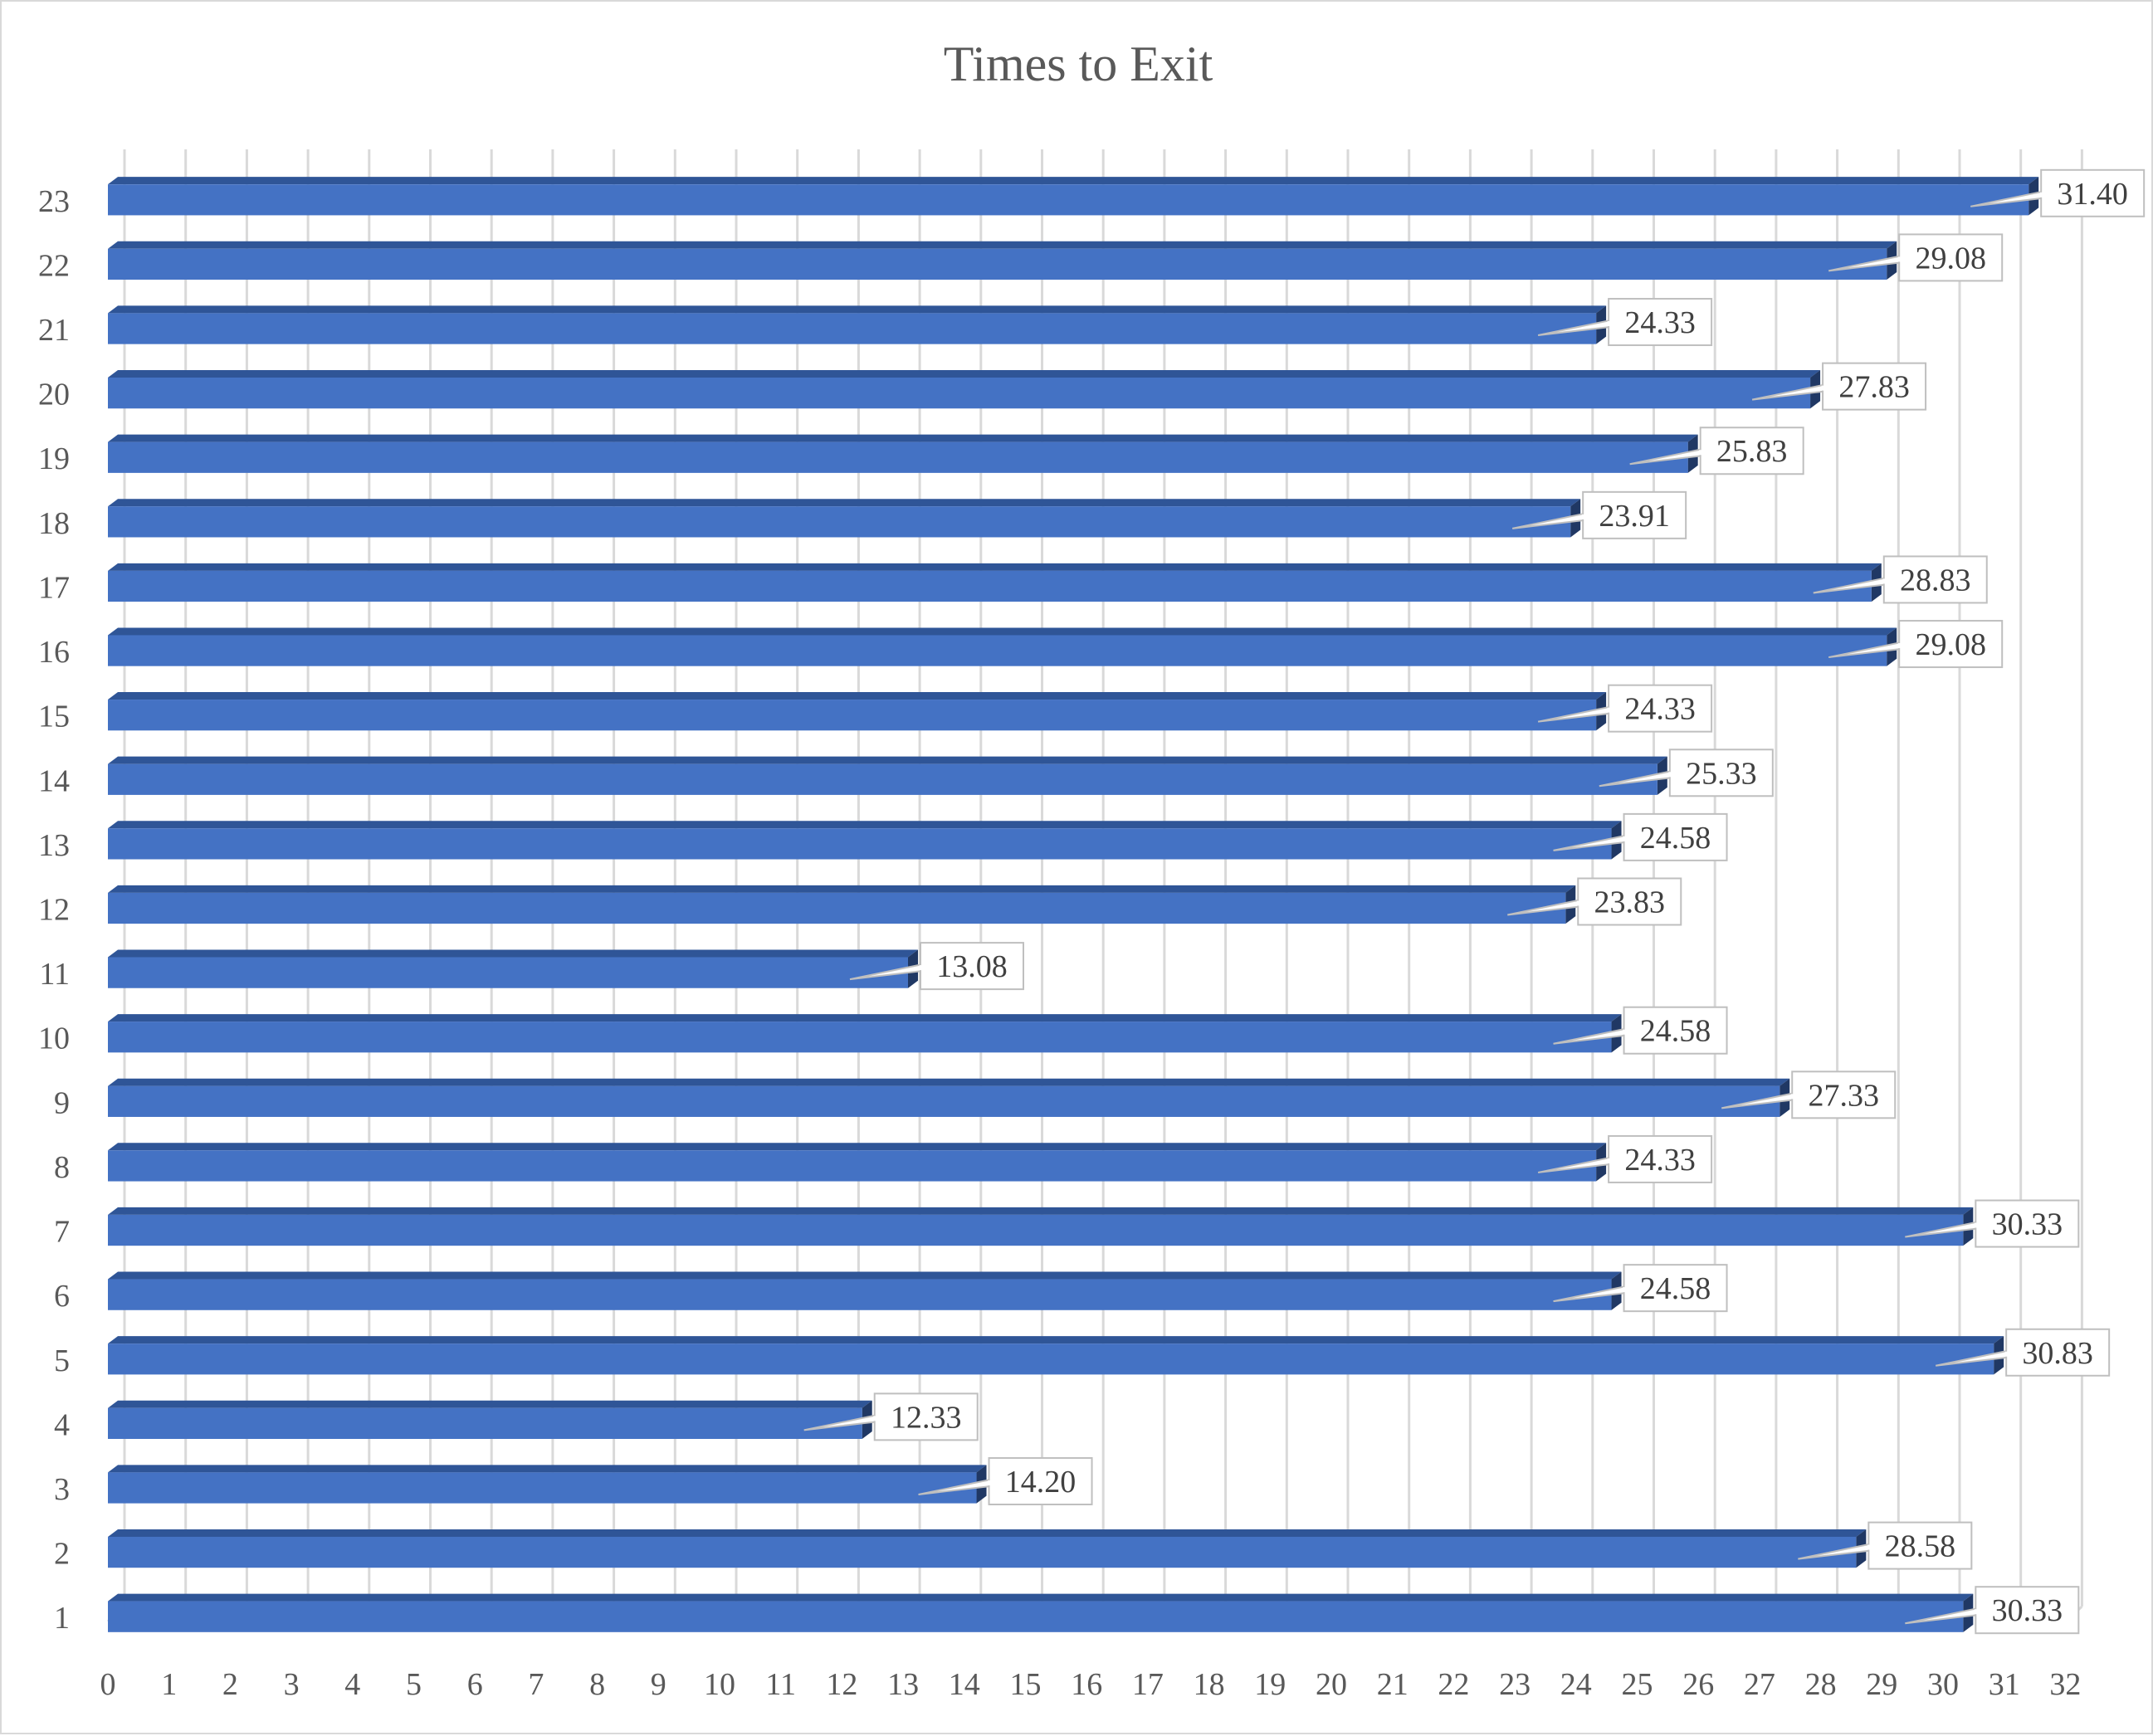 This screenshot has width=2153, height=1736. Describe the element at coordinates (1881, 1684) in the screenshot. I see `x-tick-label: 29` at that location.